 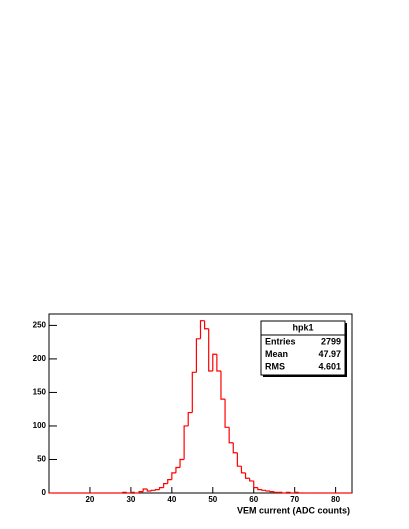 I want to click on stats-label: Entries, so click(x=280, y=341).